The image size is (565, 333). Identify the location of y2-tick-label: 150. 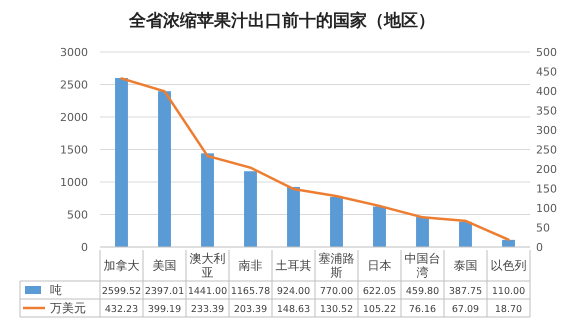
(546, 189).